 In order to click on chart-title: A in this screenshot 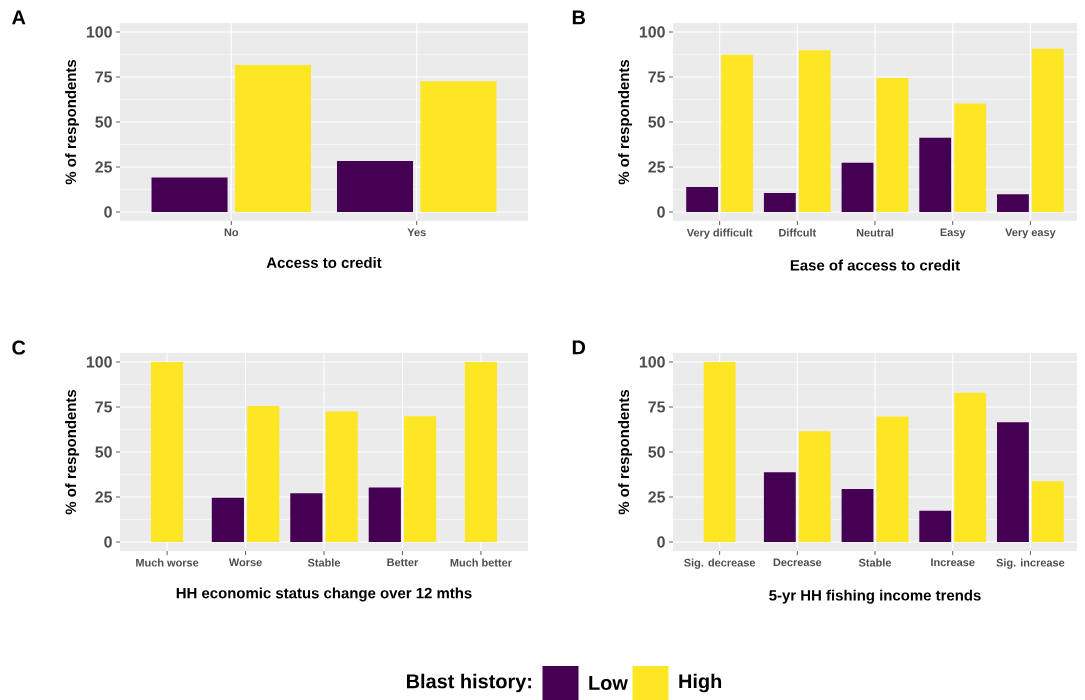, I will do `click(19, 17)`.